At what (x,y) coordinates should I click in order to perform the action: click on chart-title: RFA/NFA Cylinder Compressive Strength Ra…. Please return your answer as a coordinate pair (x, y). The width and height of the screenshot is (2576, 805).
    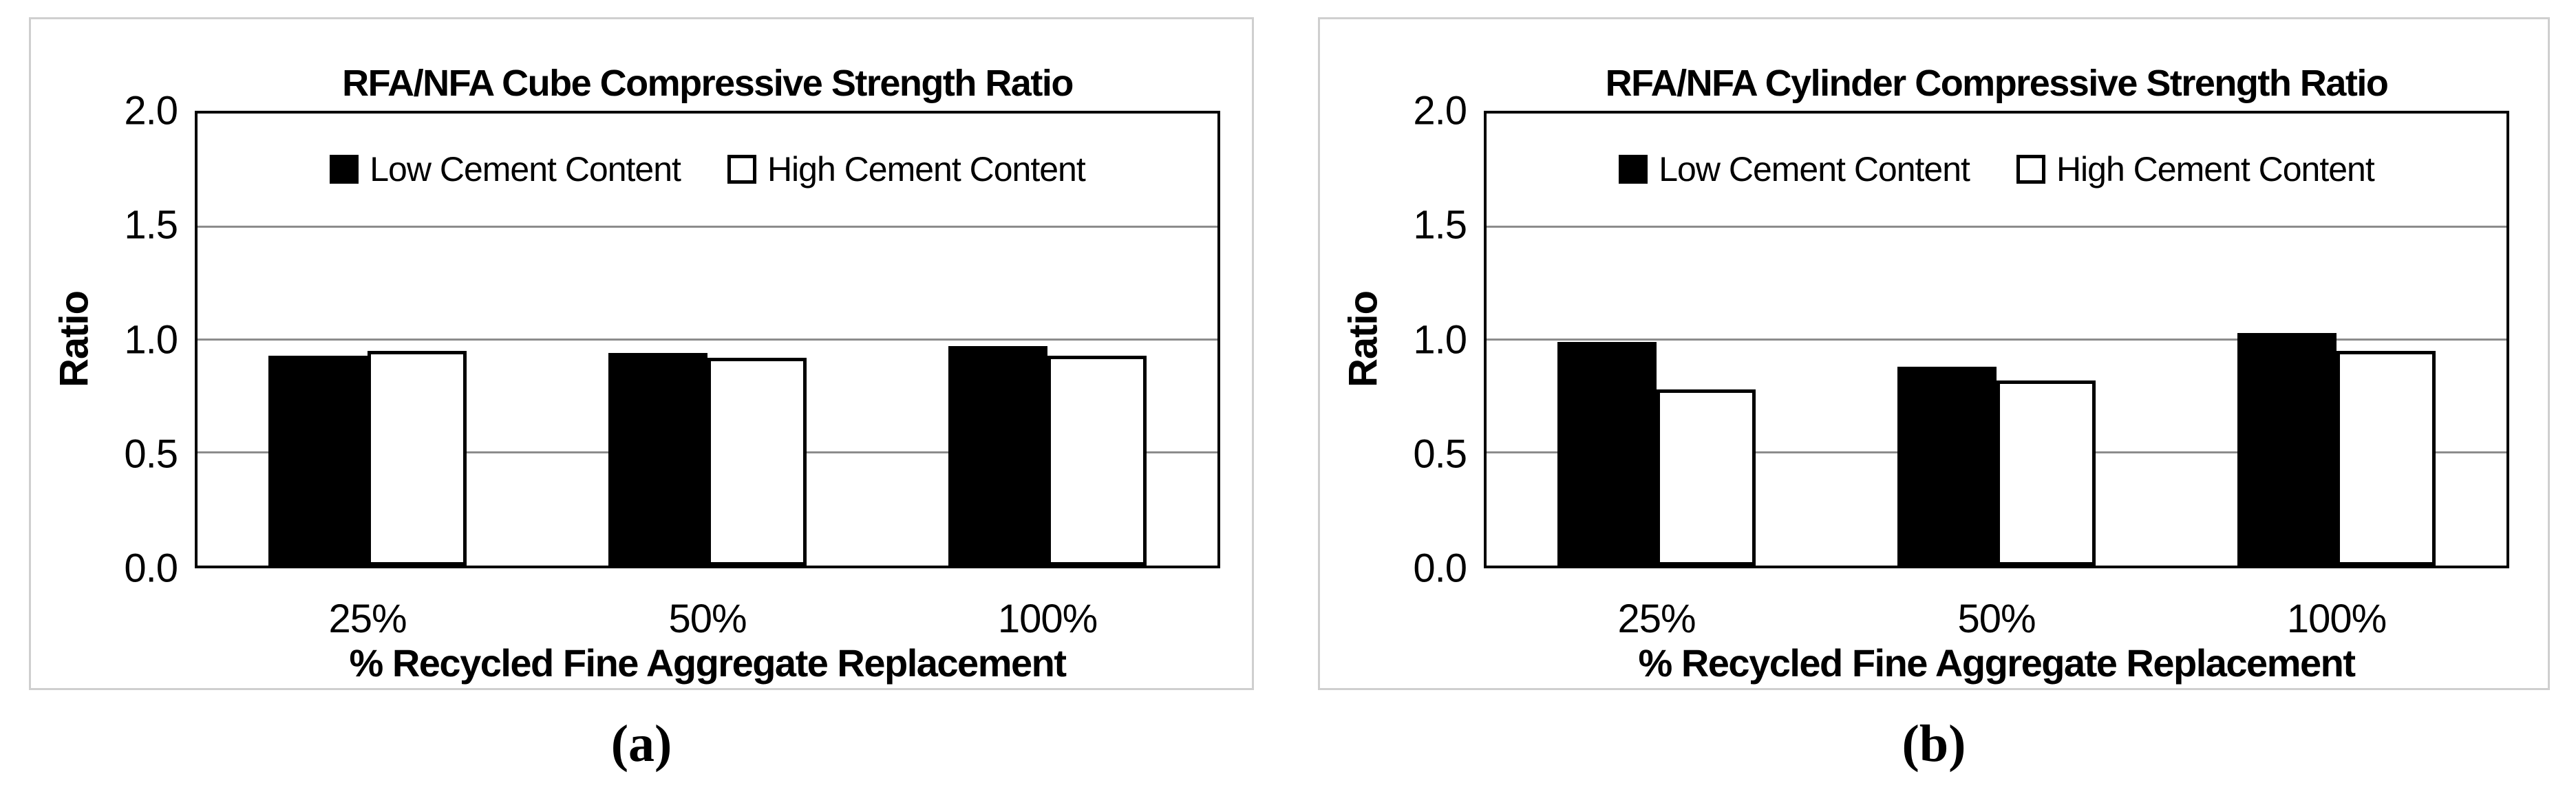
    Looking at the image, I should click on (1997, 84).